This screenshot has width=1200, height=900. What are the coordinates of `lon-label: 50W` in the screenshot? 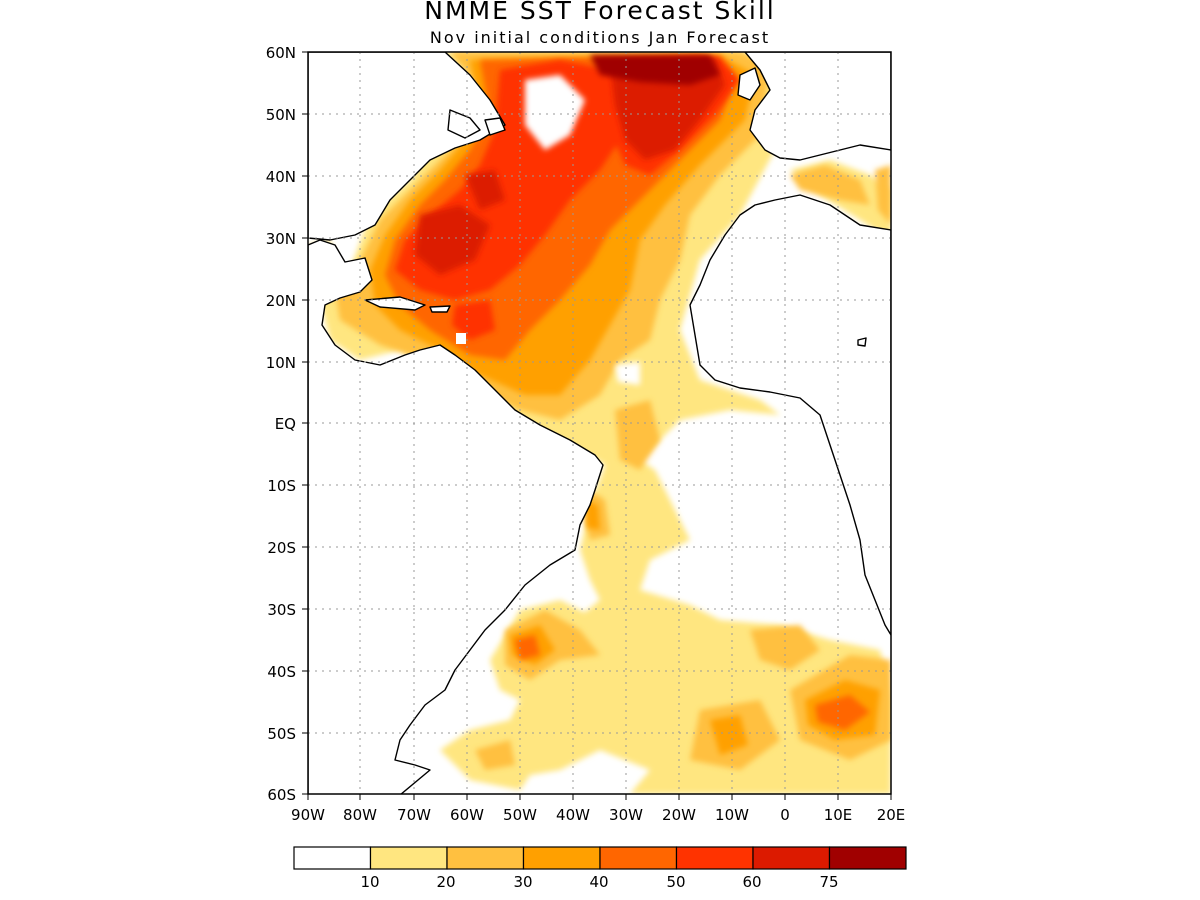 It's located at (520, 815).